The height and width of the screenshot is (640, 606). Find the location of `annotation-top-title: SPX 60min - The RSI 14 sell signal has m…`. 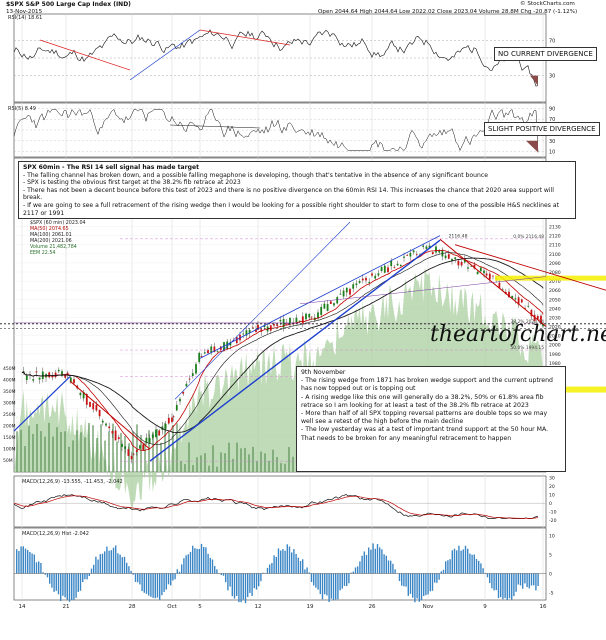

annotation-top-title: SPX 60min - The RSI 14 sell signal has m… is located at coordinates (111, 167).